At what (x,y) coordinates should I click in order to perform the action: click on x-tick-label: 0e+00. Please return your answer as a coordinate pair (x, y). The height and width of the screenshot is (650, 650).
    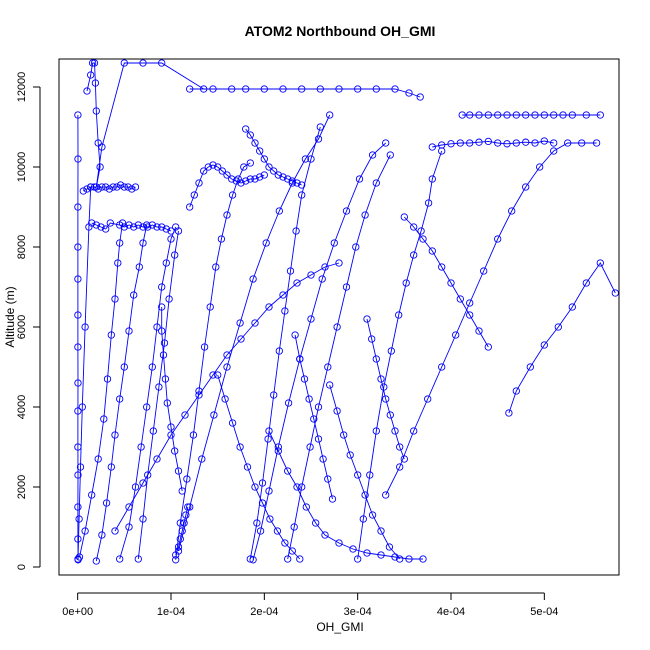
    Looking at the image, I should click on (77, 612).